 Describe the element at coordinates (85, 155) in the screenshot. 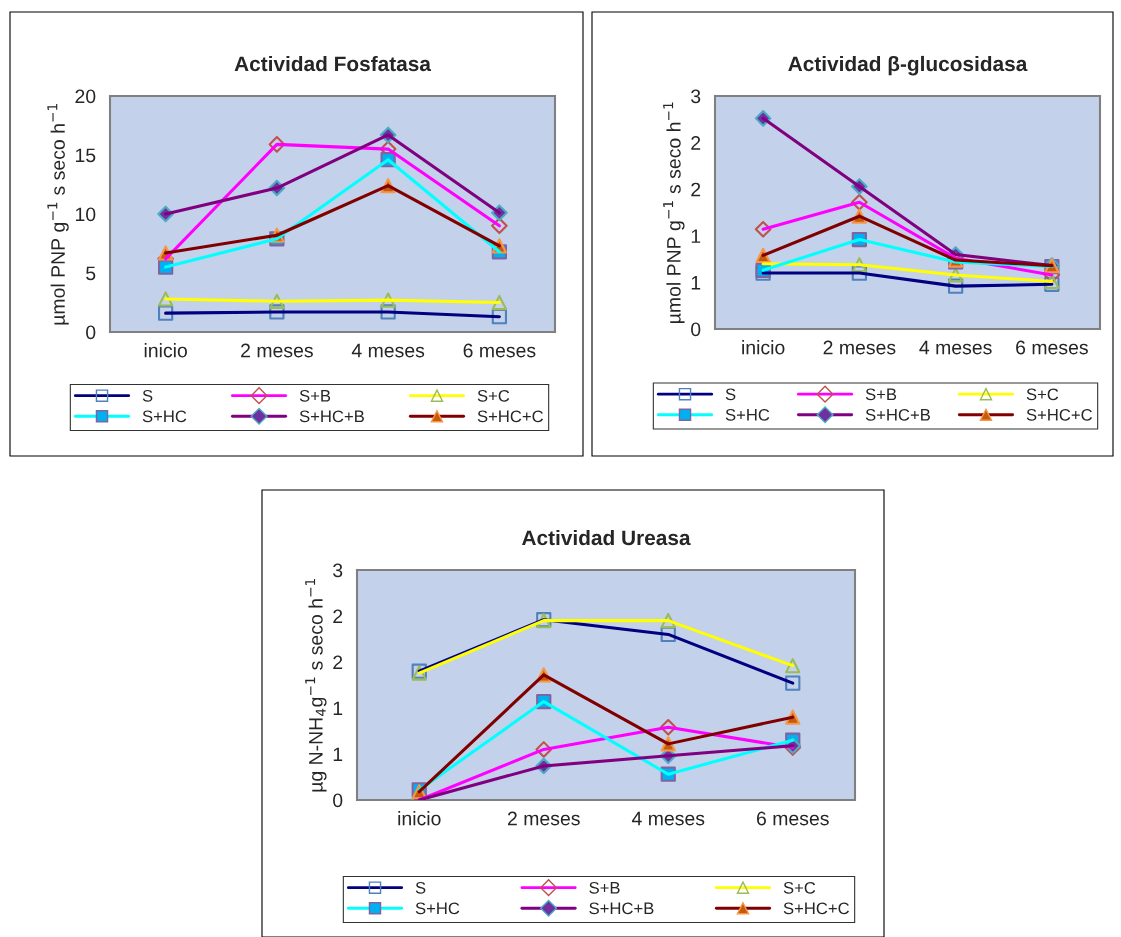

I see `y-tick-label: 15` at that location.